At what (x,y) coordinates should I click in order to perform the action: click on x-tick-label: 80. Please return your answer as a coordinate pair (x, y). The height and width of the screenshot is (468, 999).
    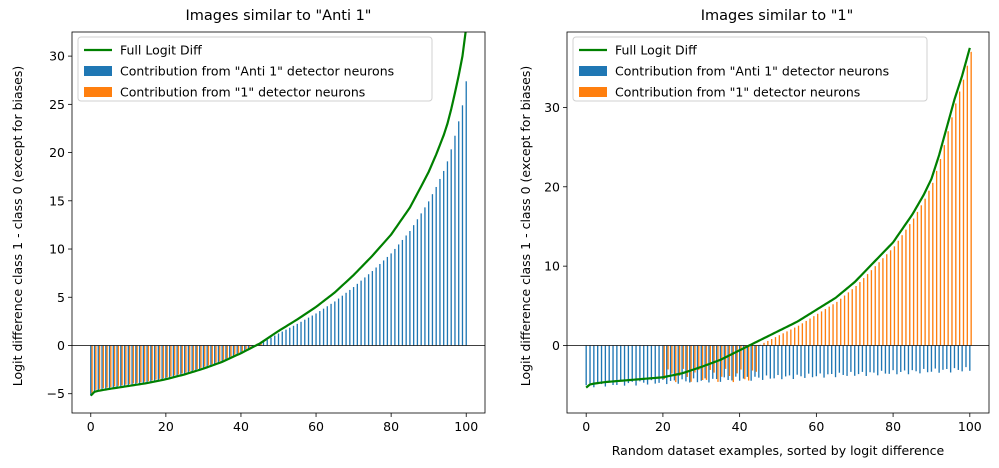
    Looking at the image, I should click on (893, 426).